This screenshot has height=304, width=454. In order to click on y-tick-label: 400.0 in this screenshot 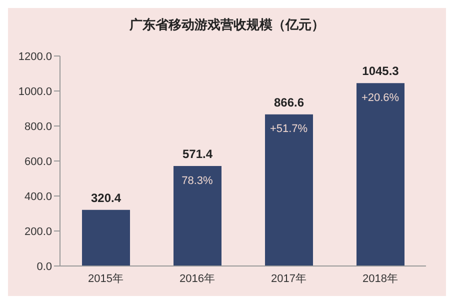, I will do `click(38, 196)`.